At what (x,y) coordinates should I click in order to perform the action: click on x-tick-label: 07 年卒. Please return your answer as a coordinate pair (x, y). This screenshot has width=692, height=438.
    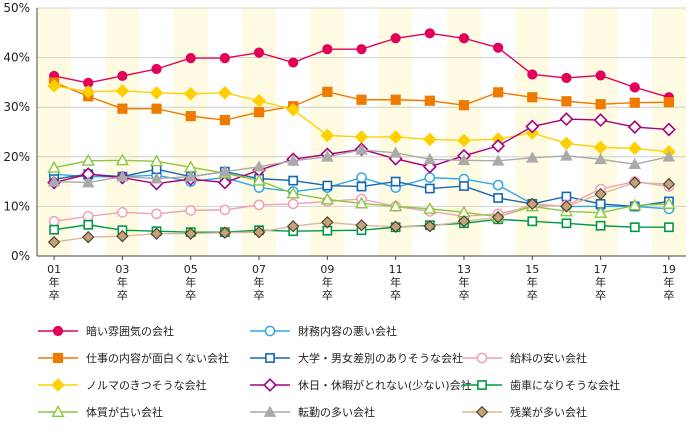
    Looking at the image, I should click on (259, 282).